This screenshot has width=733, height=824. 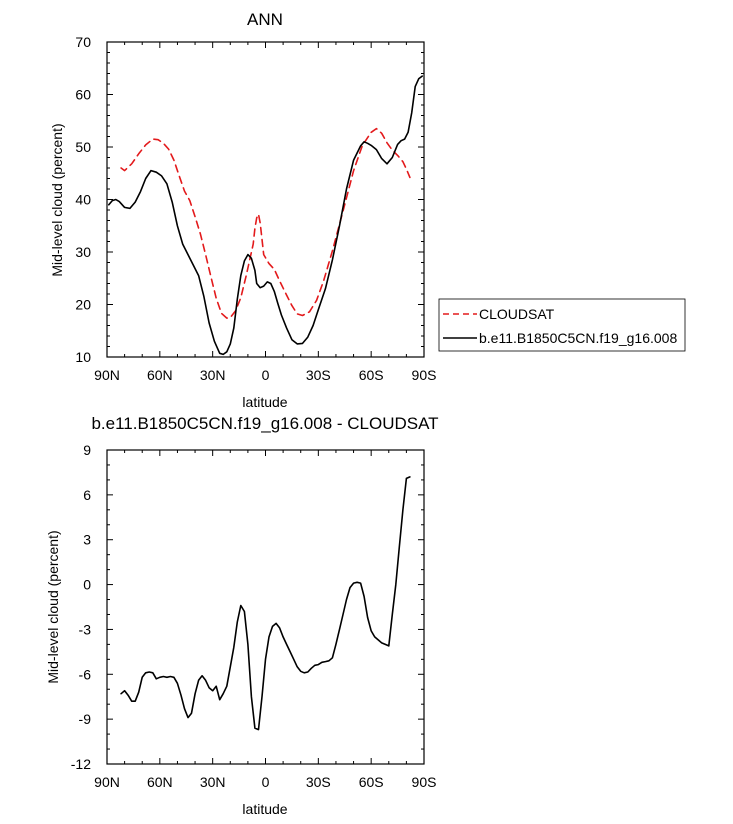 What do you see at coordinates (107, 782) in the screenshot?
I see `bottom-chart-x-tick-label: 90N` at bounding box center [107, 782].